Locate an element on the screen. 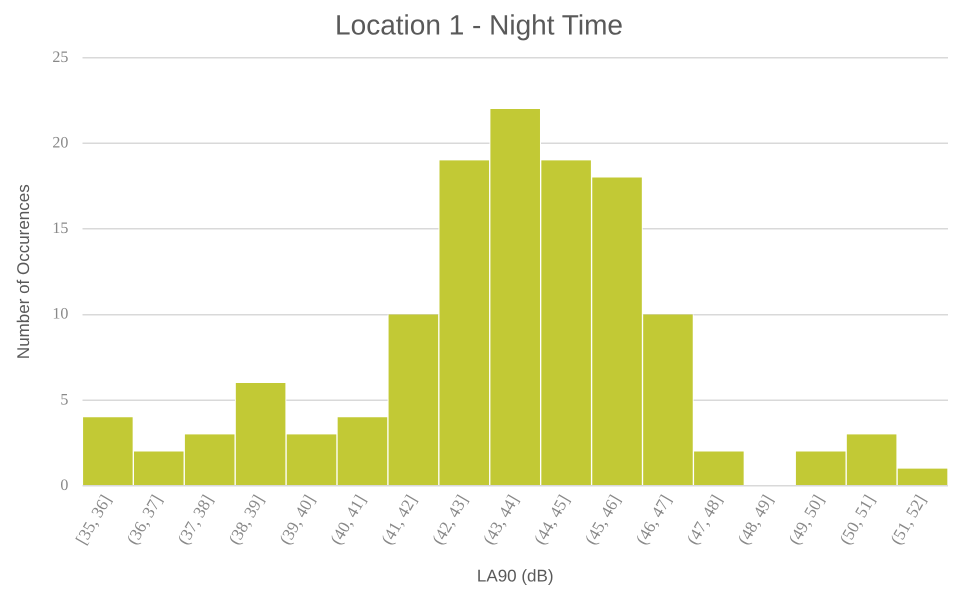 The image size is (954, 601). y-tick-label: 15 is located at coordinates (60, 229).